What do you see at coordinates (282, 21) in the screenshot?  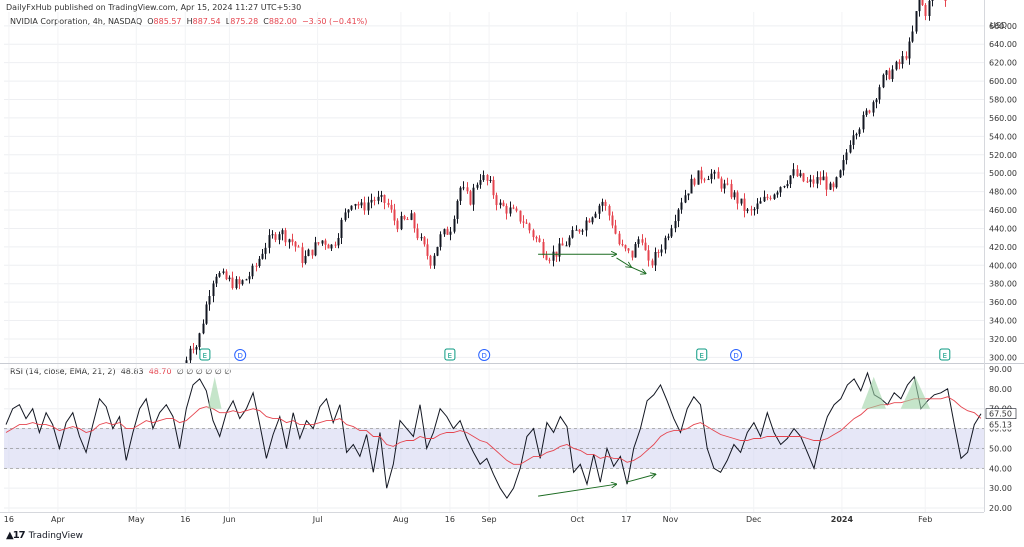 I see `close-value: 882.00` at bounding box center [282, 21].